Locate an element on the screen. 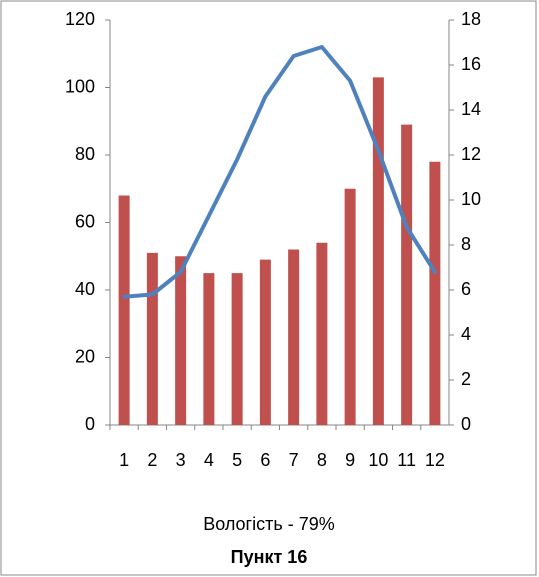 The height and width of the screenshot is (577, 539). y2-tick-label: 0 is located at coordinates (466, 424).